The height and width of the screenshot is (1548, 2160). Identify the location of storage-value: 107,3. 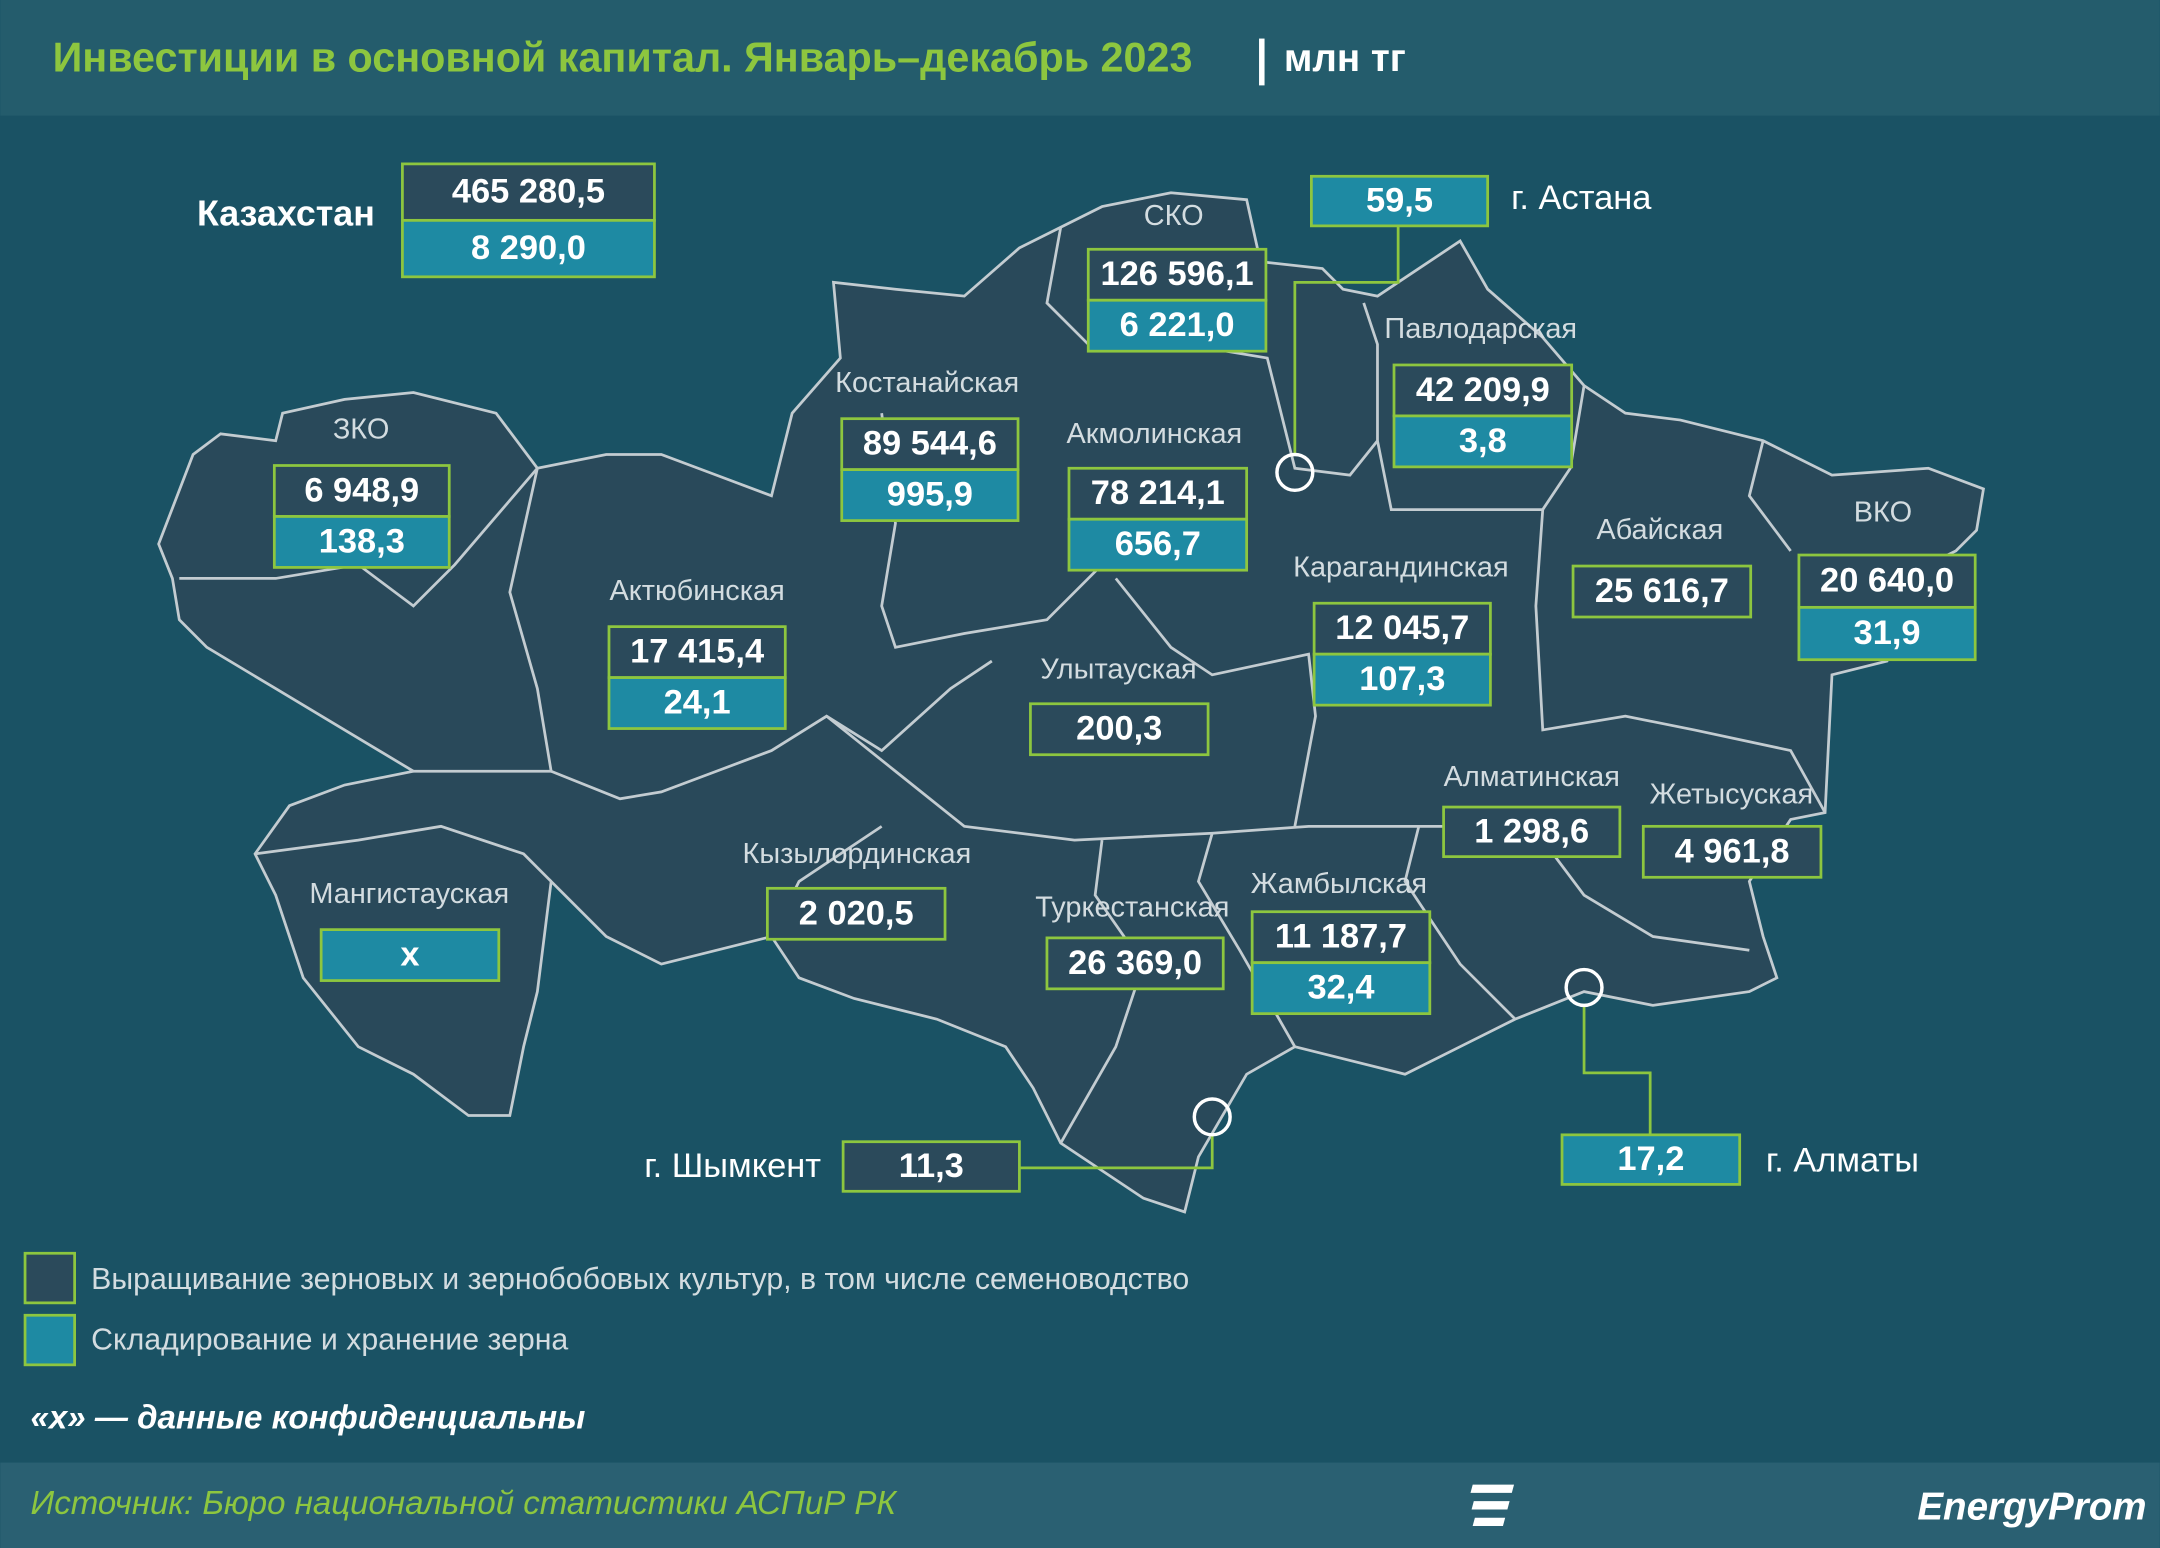
(1402, 679).